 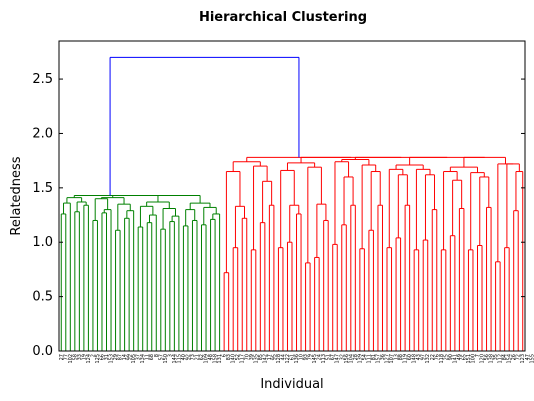 What do you see at coordinates (161, 357) in the screenshot?
I see `leaf-label: 57` at bounding box center [161, 357].